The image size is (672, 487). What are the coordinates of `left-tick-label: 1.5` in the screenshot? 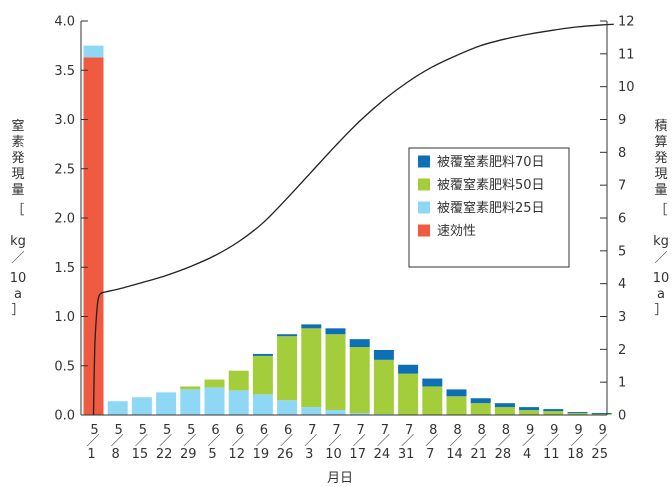 It's located at (64, 268).